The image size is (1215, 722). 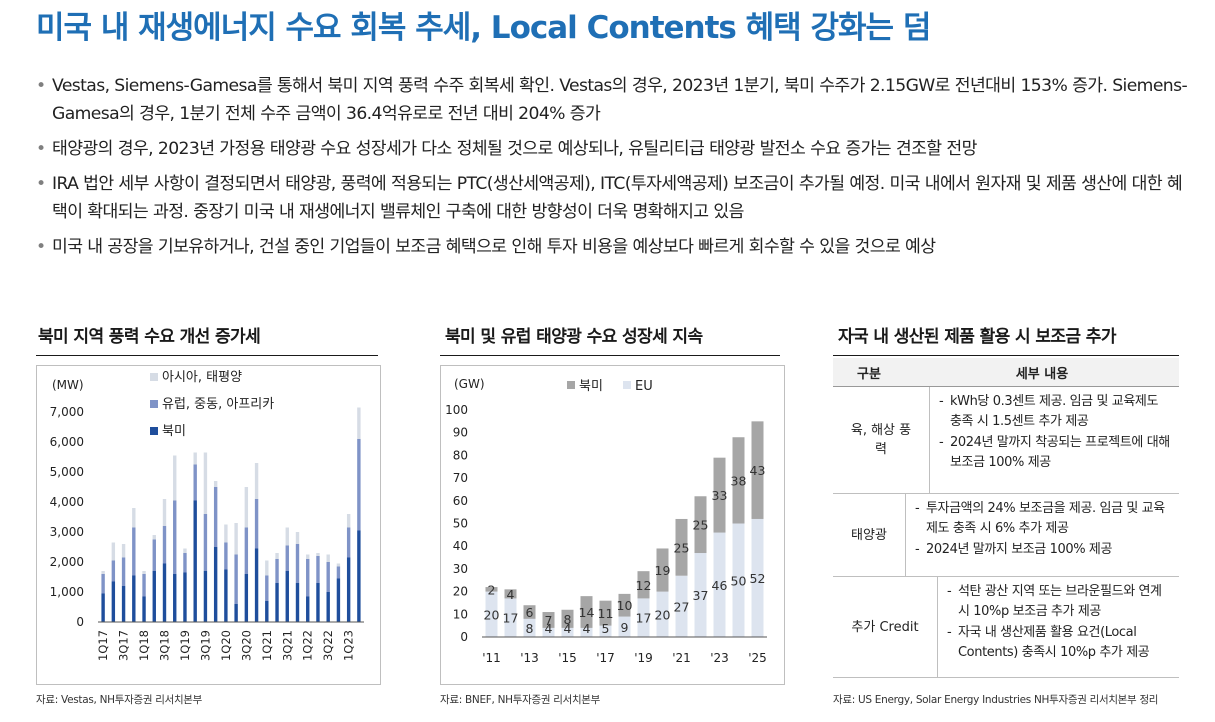 What do you see at coordinates (460, 433) in the screenshot?
I see `y-tick-label: 90` at bounding box center [460, 433].